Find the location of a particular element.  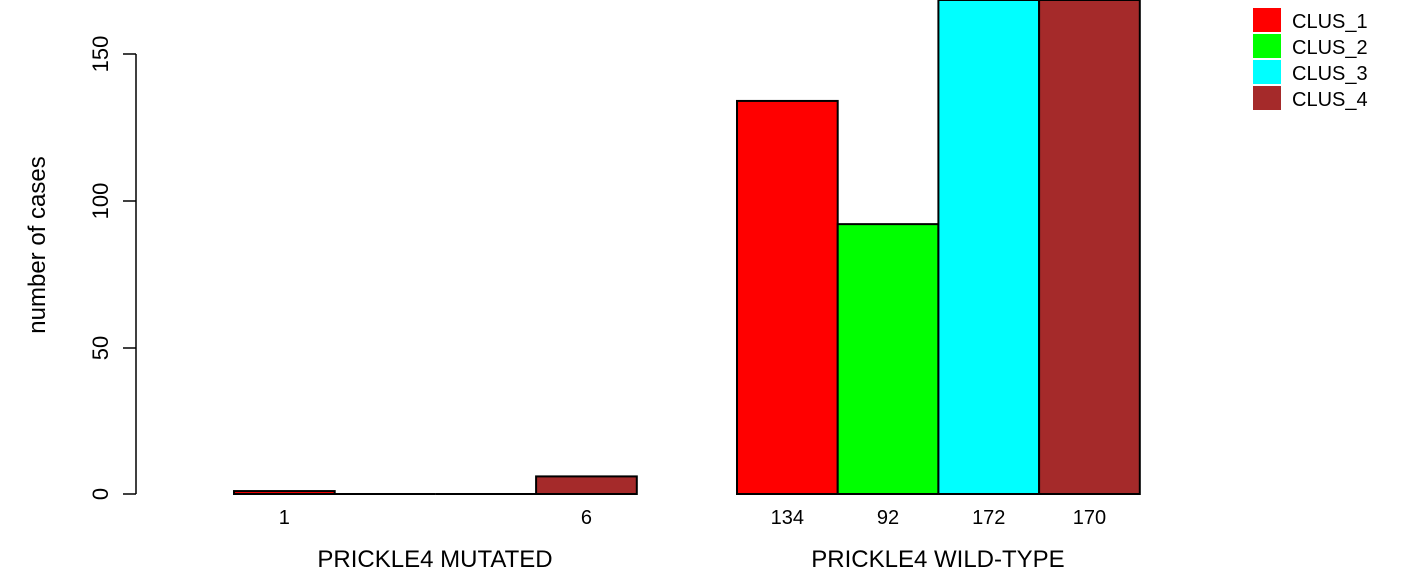

bar-value-label-wild-type-clus-2: 92 is located at coordinates (888, 518).